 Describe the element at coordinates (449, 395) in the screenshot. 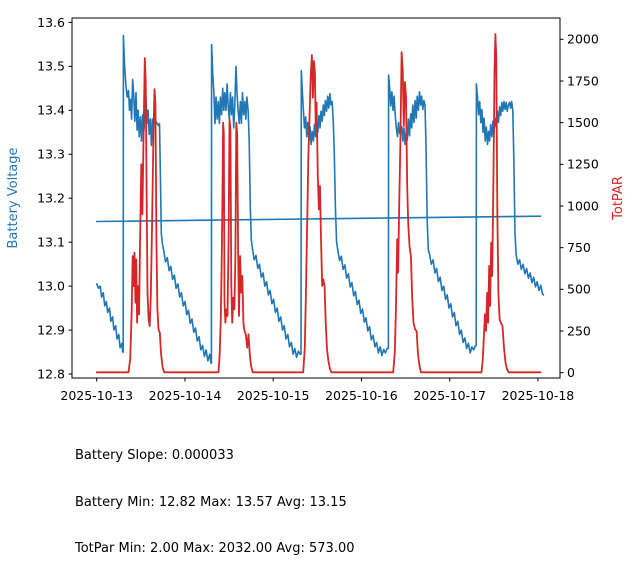

I see `x-axis-tick-label: 2025-10-17` at that location.